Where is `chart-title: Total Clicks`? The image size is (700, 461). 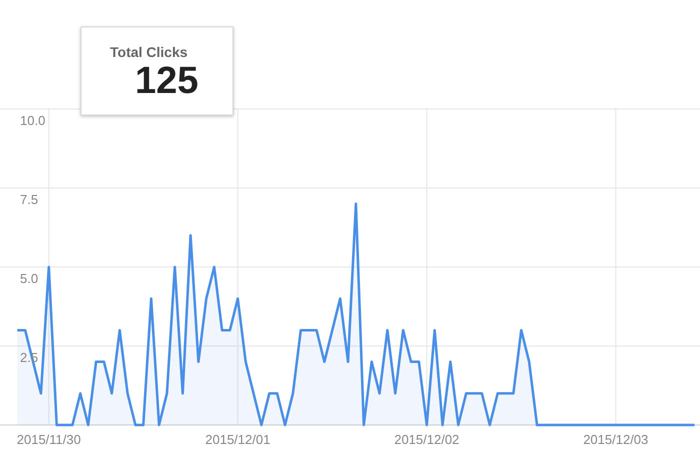
chart-title: Total Clicks is located at coordinates (149, 52).